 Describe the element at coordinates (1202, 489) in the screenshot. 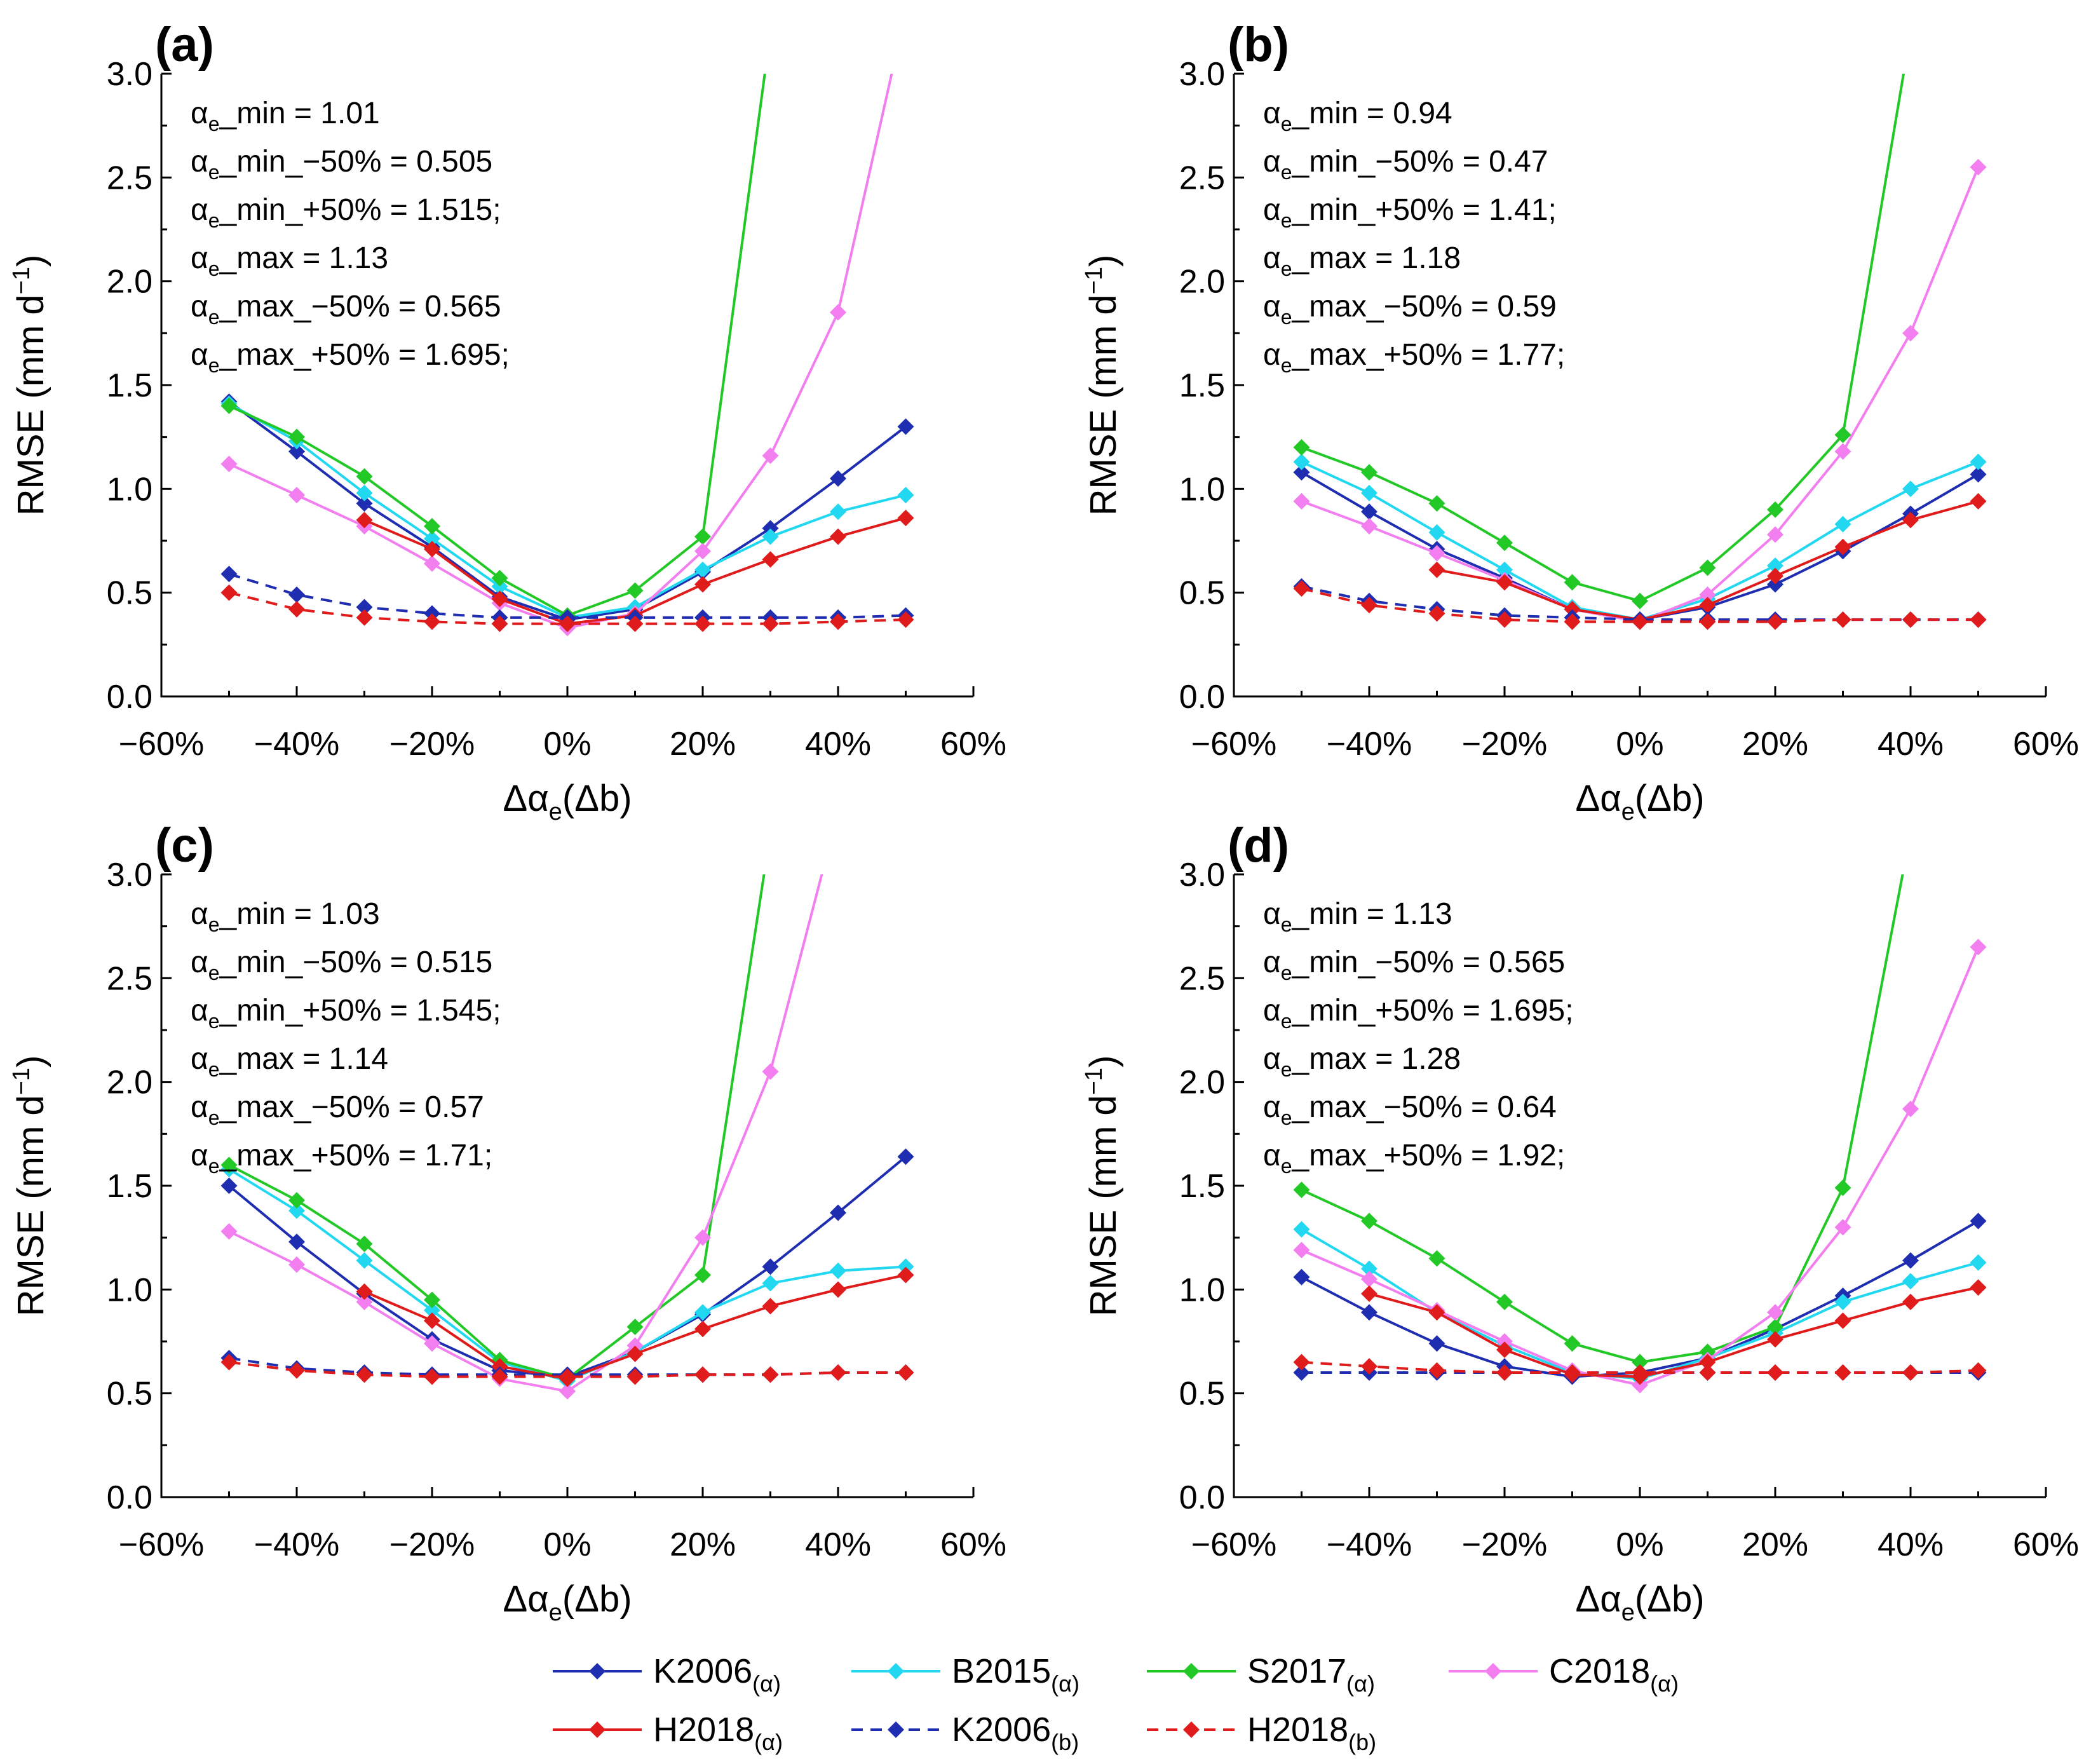

I see `y-tick-label: 1.0` at that location.